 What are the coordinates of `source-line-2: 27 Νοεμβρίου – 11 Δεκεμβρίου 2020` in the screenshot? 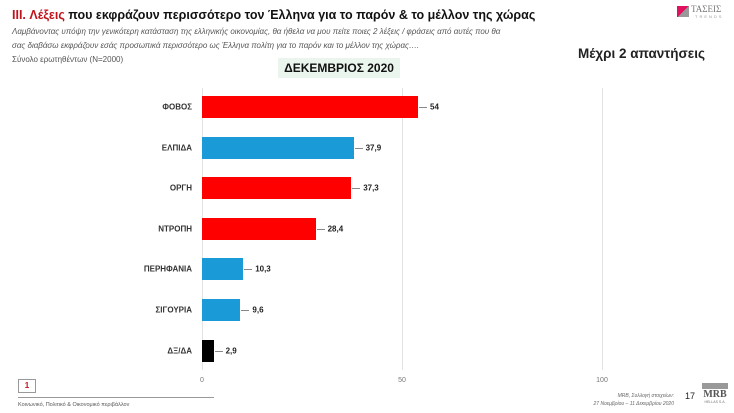 It's located at (633, 404).